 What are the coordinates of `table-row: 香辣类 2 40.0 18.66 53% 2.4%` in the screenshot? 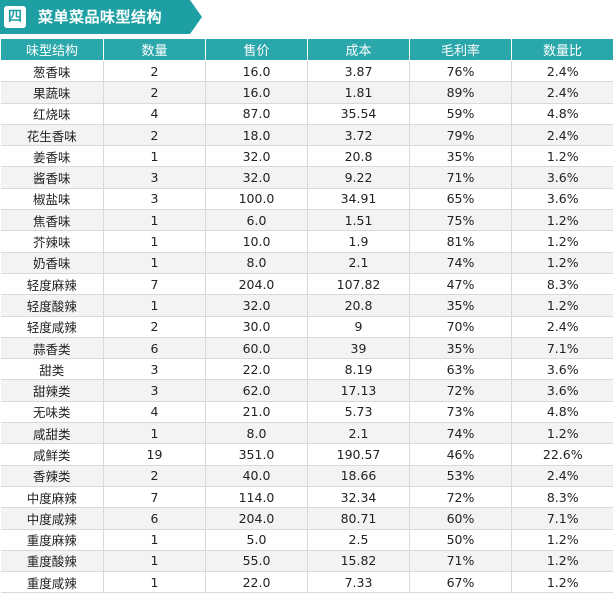 It's located at (306, 476).